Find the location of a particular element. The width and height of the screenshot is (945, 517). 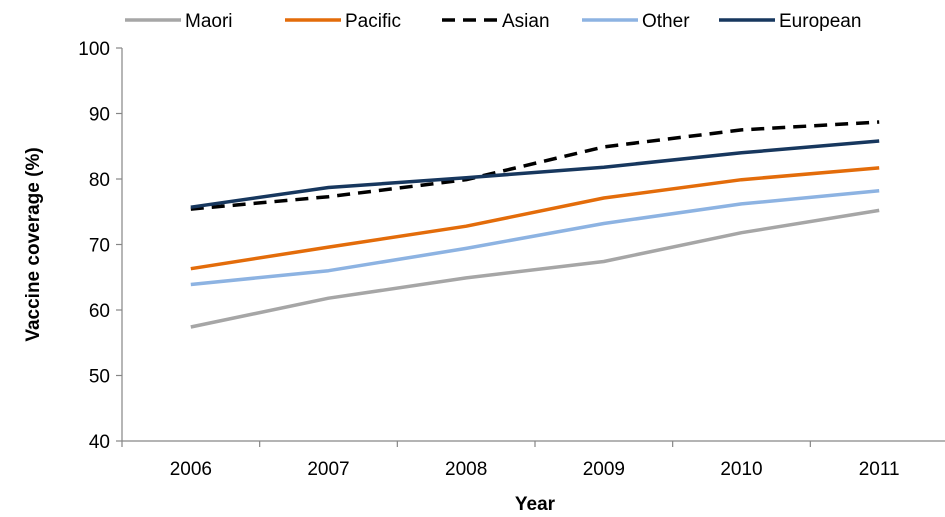

y-tick-label: 50 is located at coordinates (99, 377).